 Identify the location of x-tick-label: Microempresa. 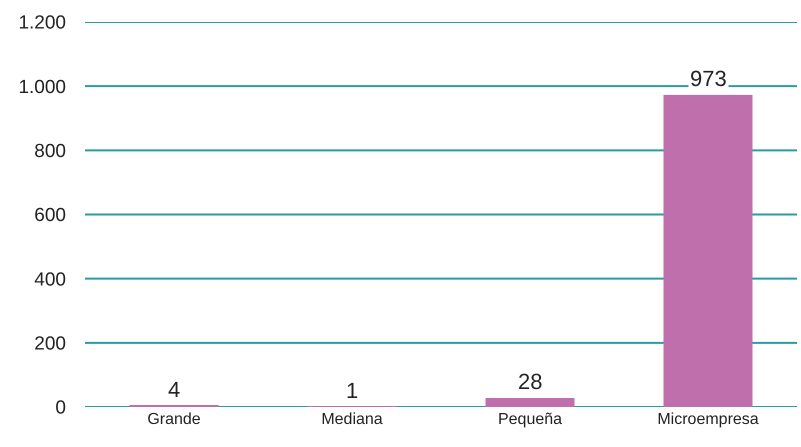
(708, 419).